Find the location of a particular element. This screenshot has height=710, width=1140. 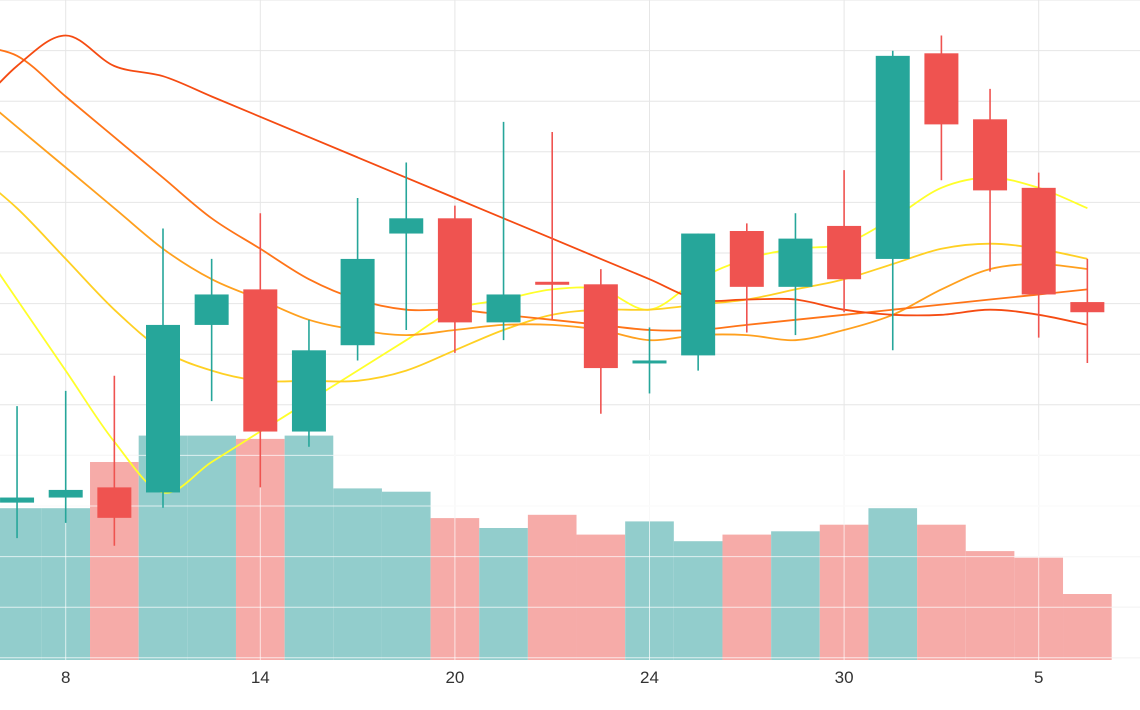

x-tick-label: 8 is located at coordinates (65, 677).